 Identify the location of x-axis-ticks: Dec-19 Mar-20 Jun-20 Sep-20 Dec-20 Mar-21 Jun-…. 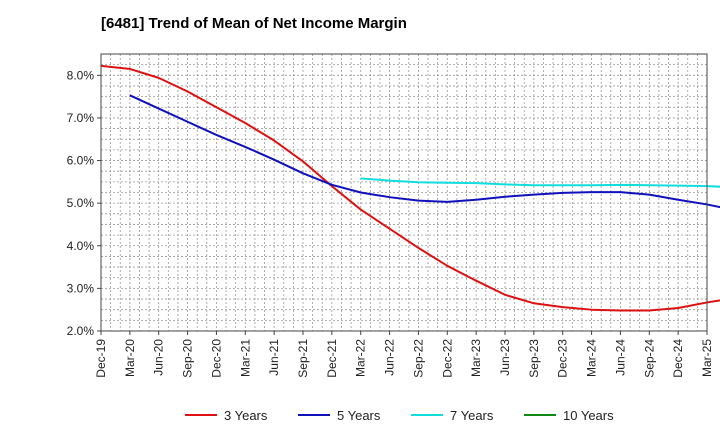
(404, 354).